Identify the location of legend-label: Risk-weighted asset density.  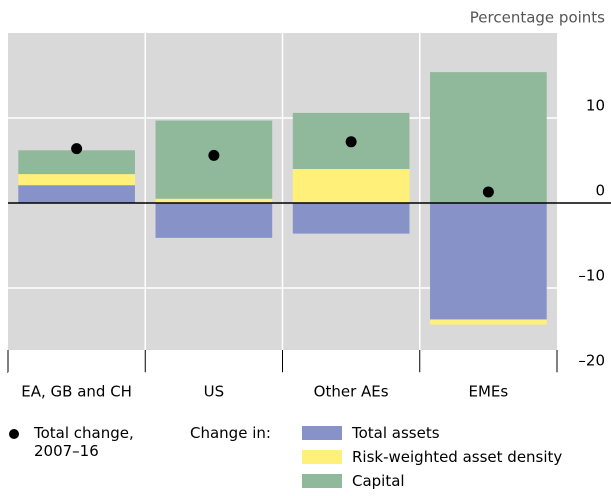
(457, 457).